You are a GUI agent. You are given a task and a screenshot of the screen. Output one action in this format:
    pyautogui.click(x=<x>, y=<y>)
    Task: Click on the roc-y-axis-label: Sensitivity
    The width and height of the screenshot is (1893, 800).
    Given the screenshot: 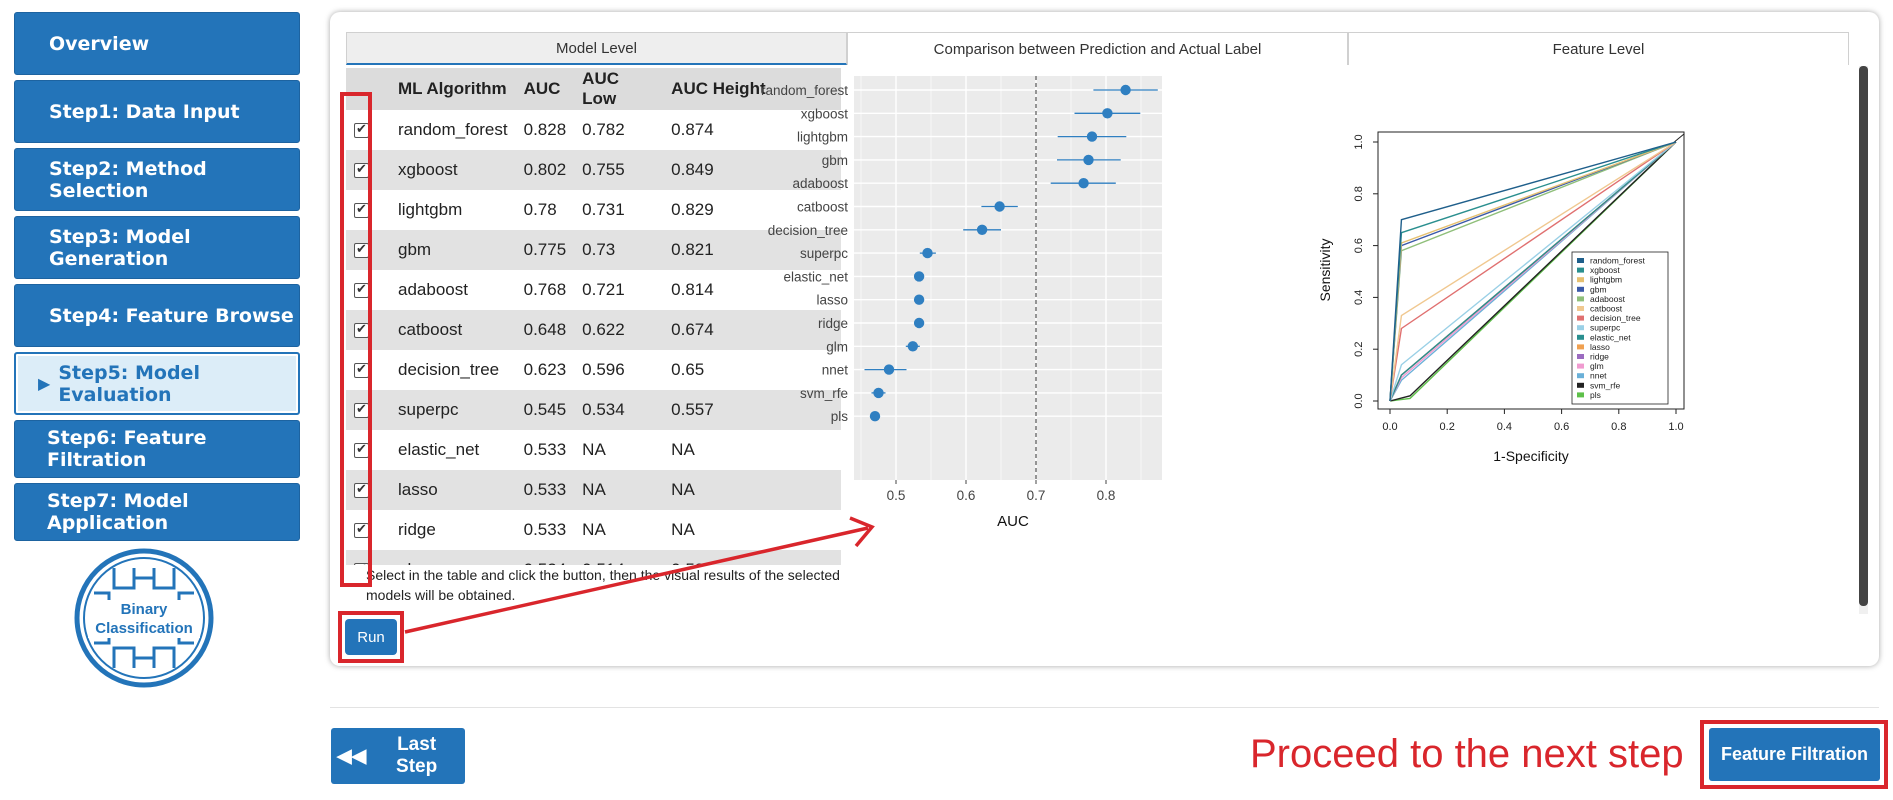 What is the action you would take?
    pyautogui.click(x=1325, y=269)
    